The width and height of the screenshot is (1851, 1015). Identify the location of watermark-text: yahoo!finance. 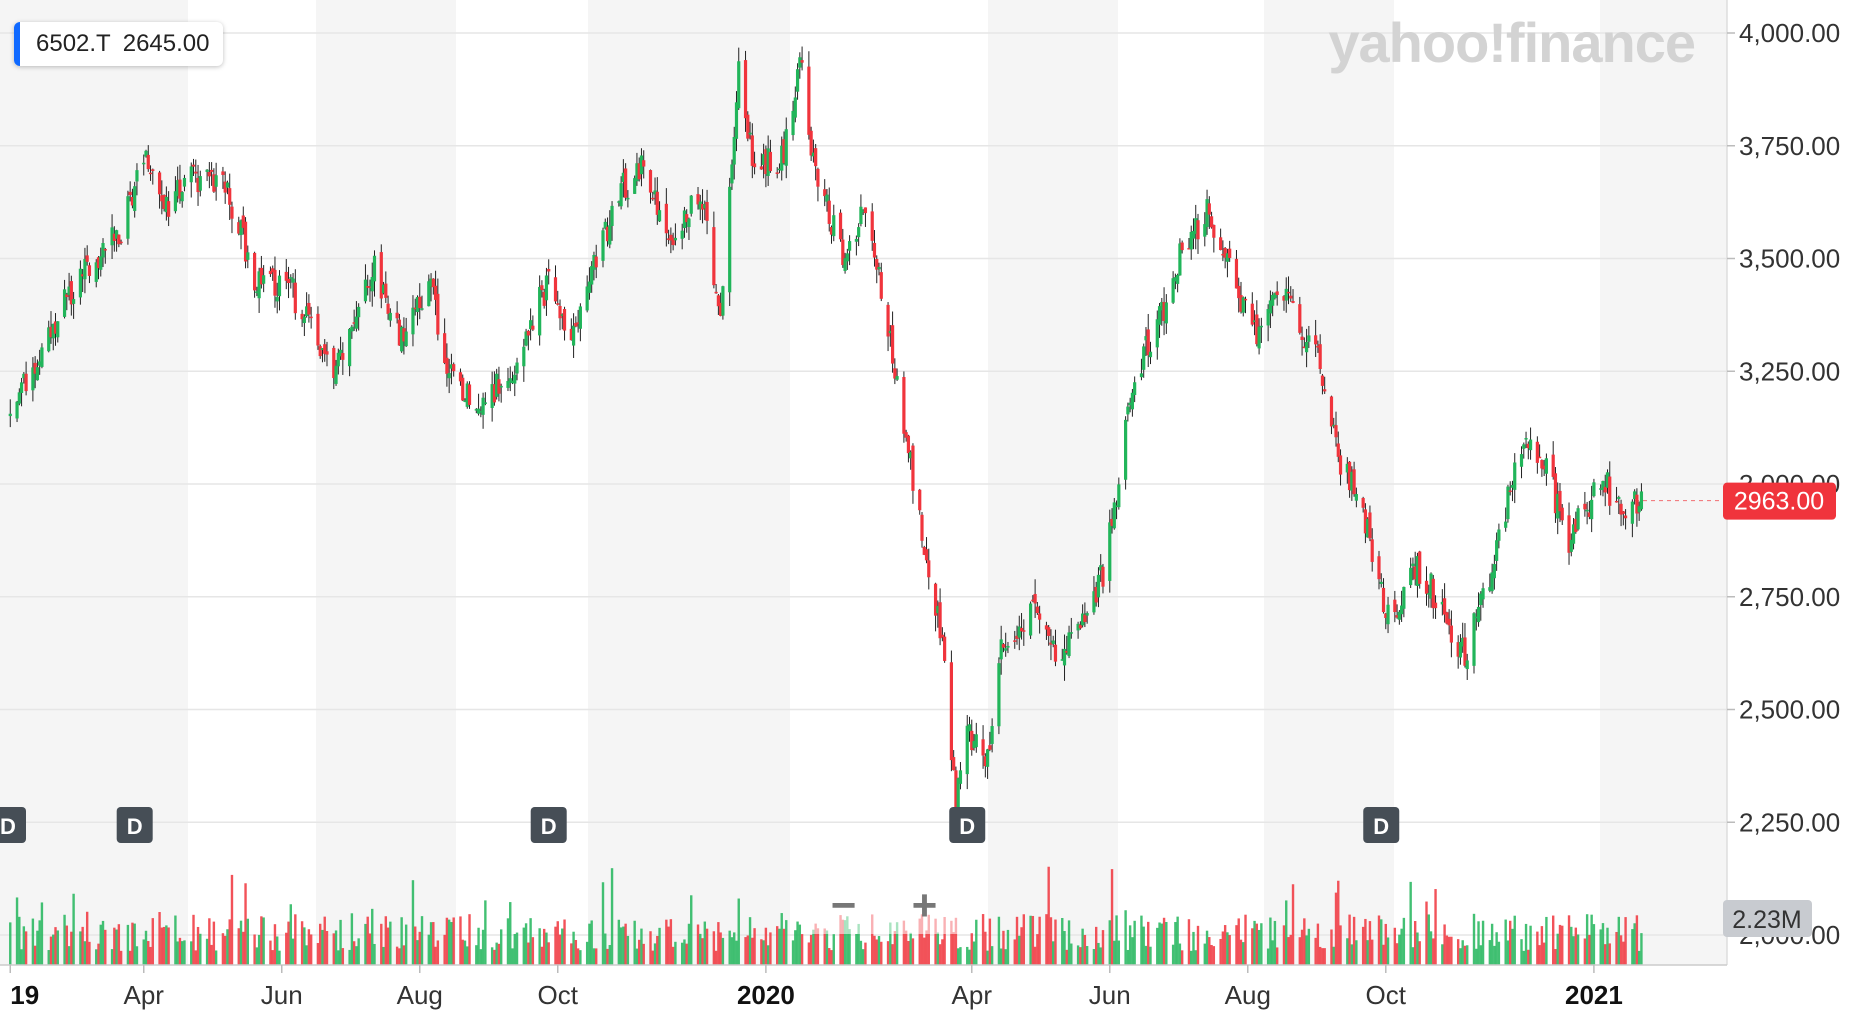
(1511, 42).